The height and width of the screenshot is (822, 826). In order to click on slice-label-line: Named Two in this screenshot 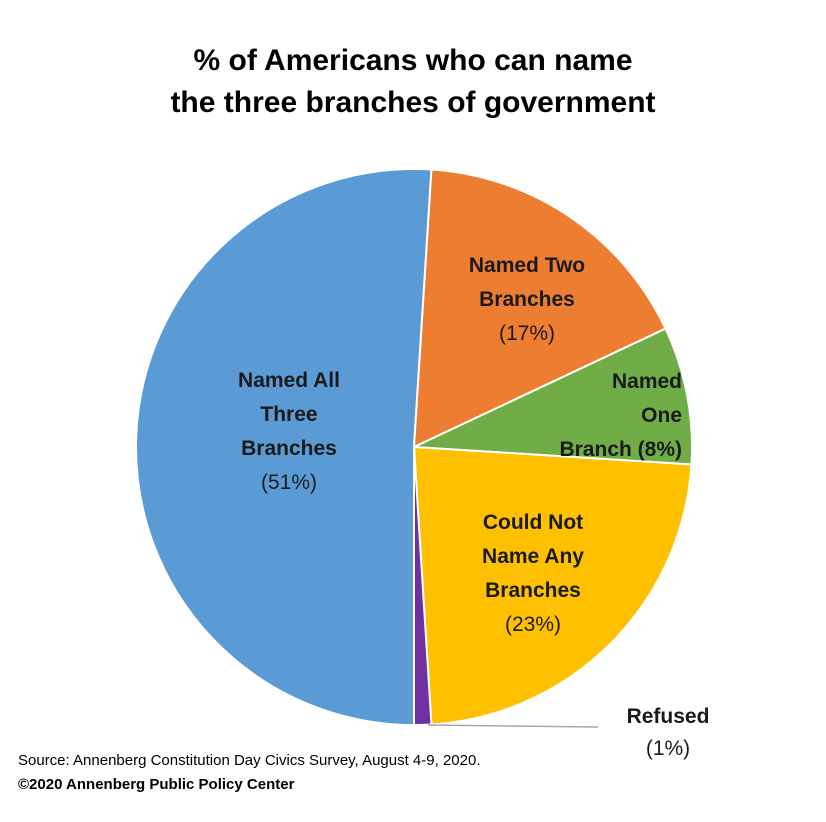, I will do `click(527, 265)`.